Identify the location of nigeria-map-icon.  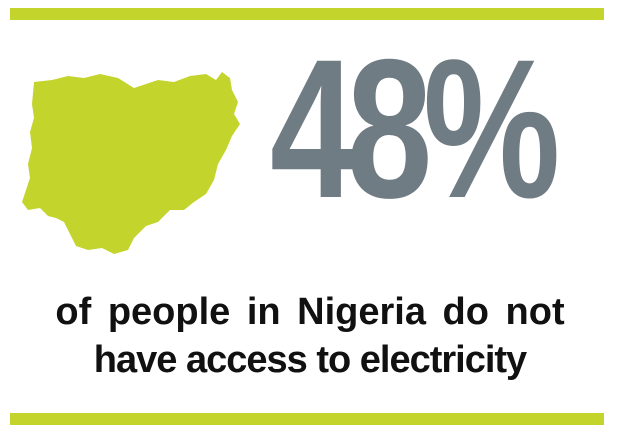
(131, 163).